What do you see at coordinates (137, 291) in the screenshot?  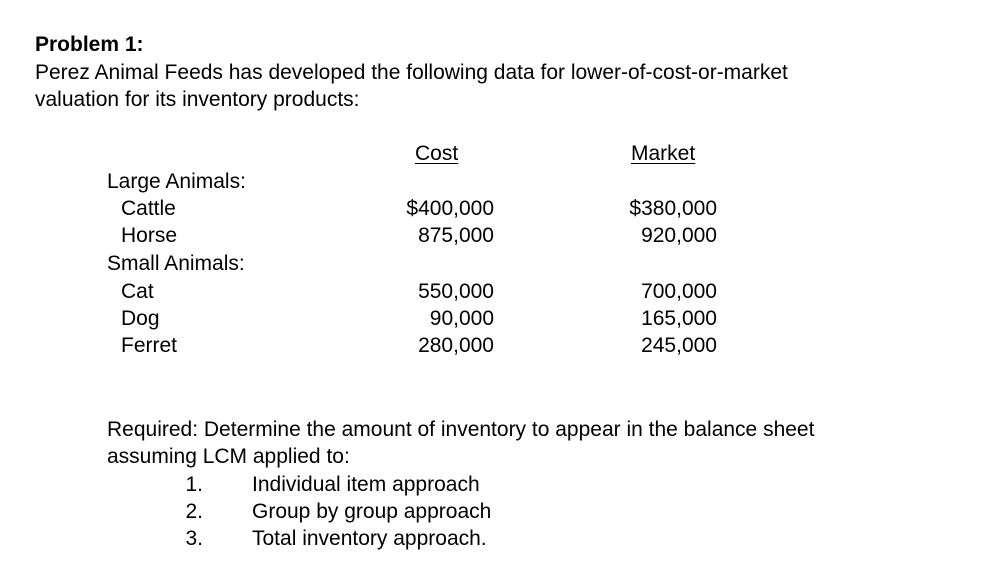 I see `item-name-cat: Cat` at bounding box center [137, 291].